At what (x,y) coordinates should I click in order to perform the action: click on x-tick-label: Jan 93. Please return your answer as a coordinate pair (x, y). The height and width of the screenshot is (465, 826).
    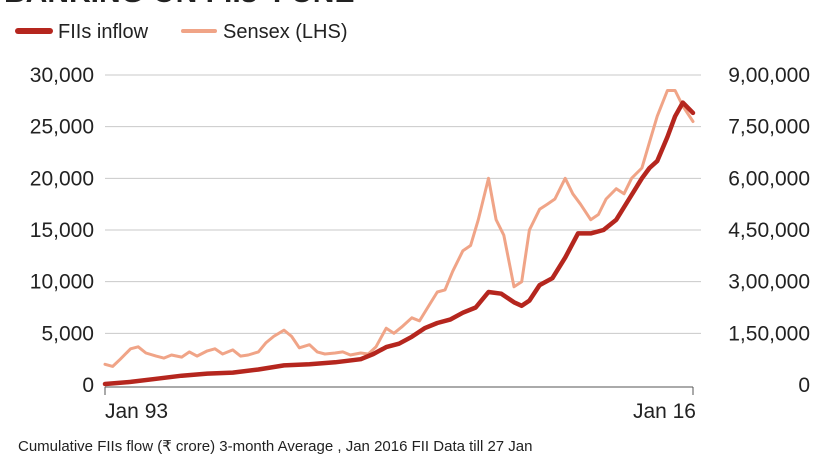
    Looking at the image, I should click on (136, 411).